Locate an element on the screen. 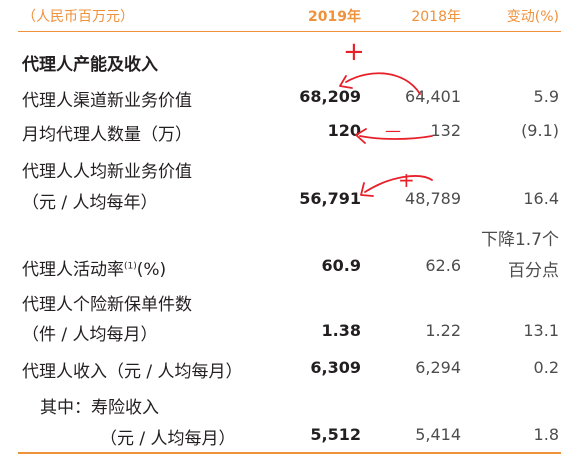 This screenshot has width=579, height=462. row-value-2018: 6,294 is located at coordinates (438, 367).